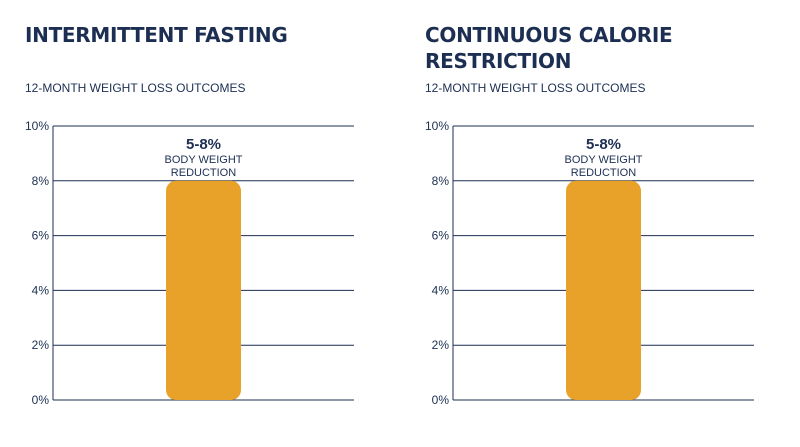 The image size is (800, 447). I want to click on chart-title: INTERMITTENT FASTING, so click(156, 35).